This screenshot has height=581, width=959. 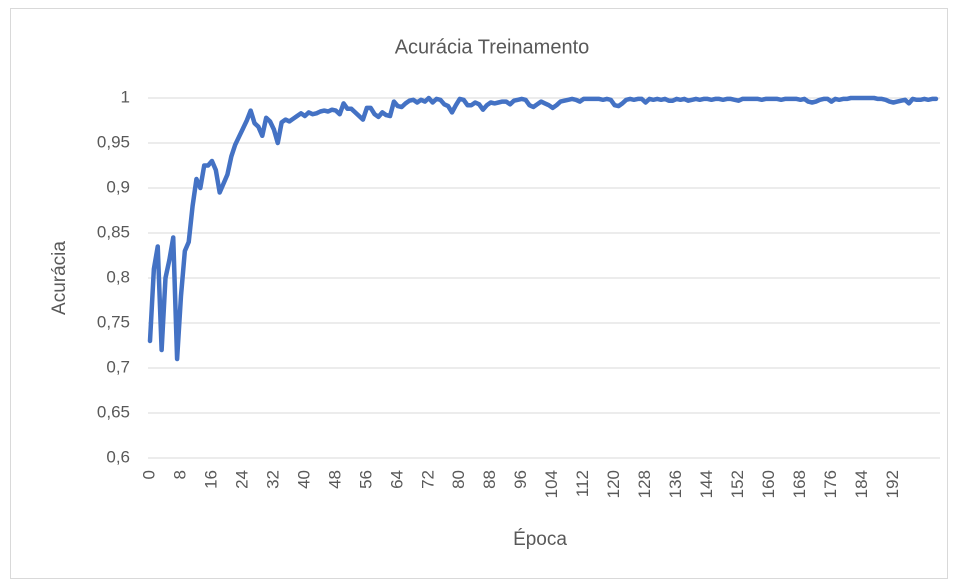 What do you see at coordinates (551, 484) in the screenshot?
I see `x-tick-label: 104` at bounding box center [551, 484].